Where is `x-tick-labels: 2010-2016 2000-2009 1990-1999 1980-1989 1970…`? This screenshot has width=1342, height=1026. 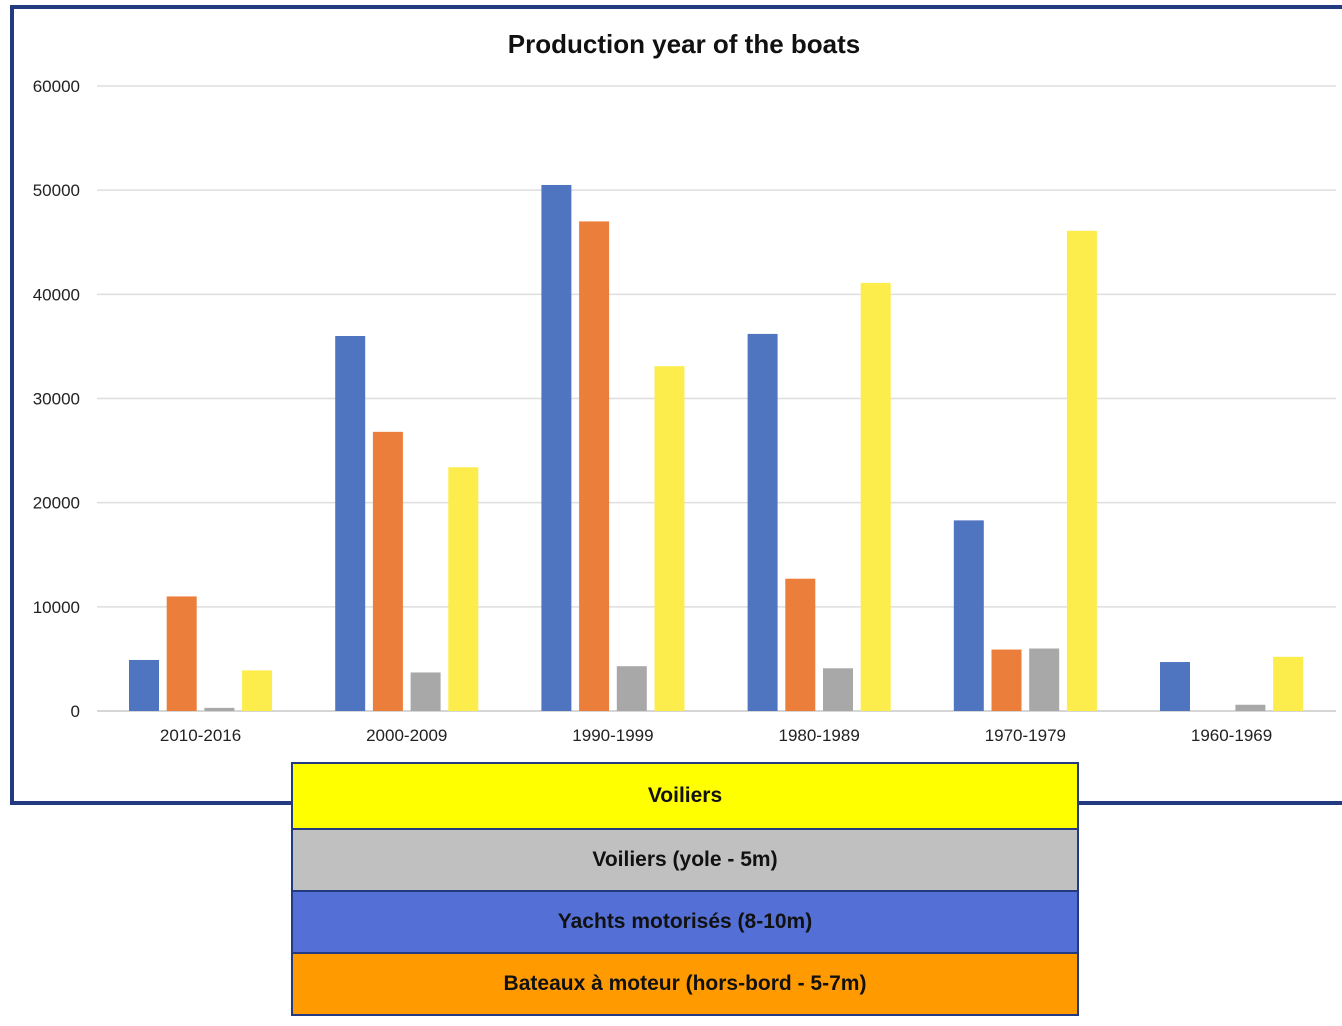
x-tick-labels: 2010-2016 2000-2009 1990-1999 1980-1989 1970… is located at coordinates (716, 735).